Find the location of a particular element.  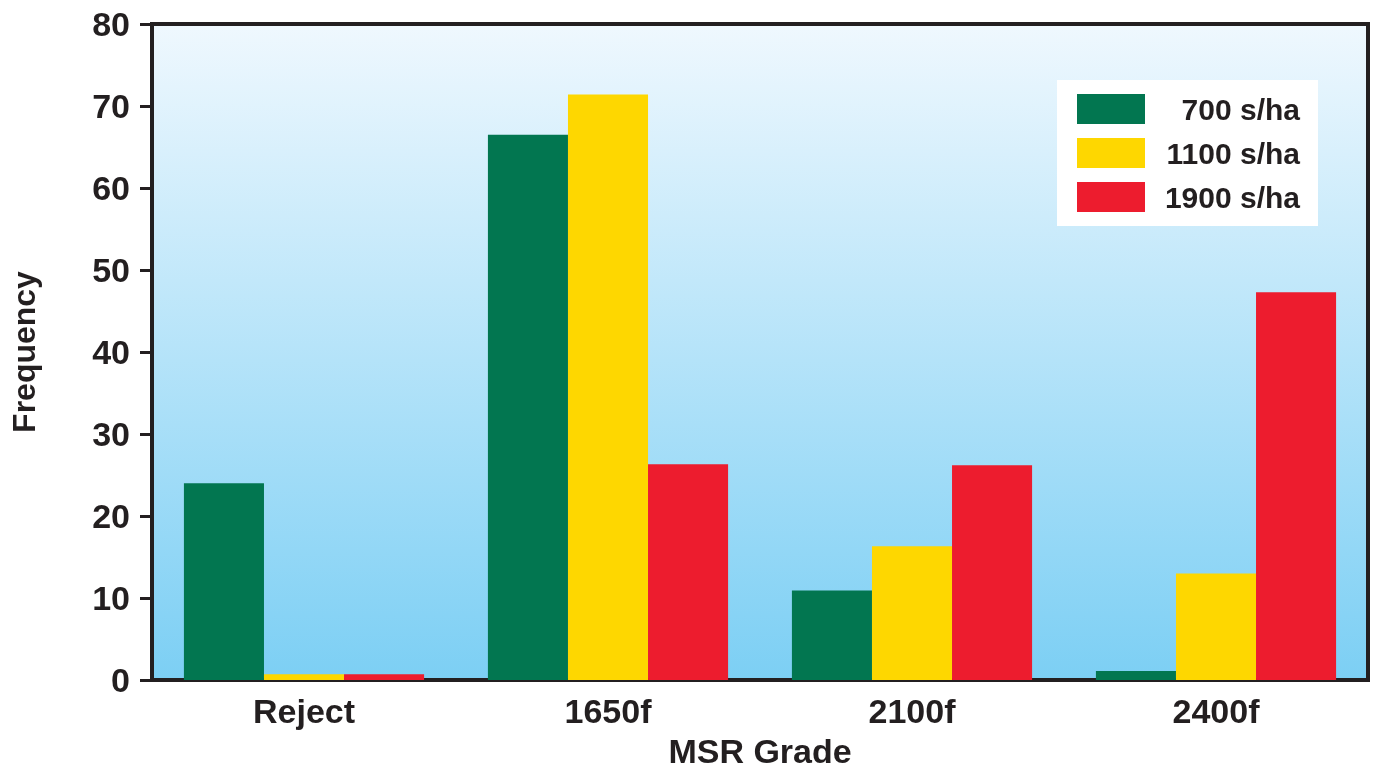

y-tick-label: 60 is located at coordinates (111, 188).